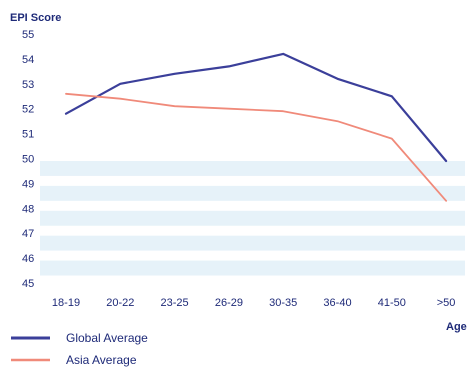  I want to click on x-tick-label: 41-50, so click(392, 303).